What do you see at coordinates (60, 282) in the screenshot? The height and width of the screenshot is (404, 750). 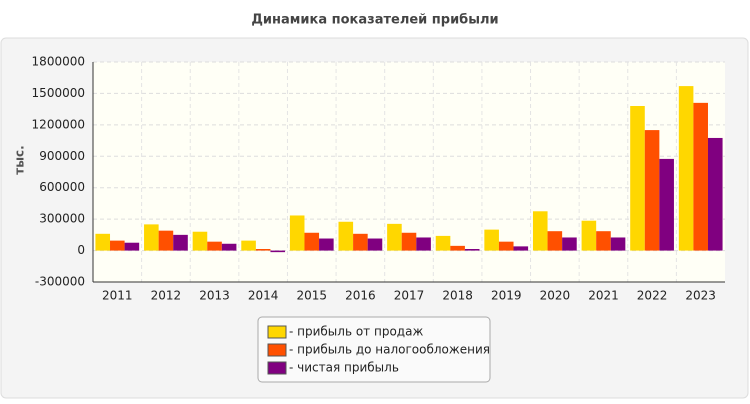 I see `y-tick-label: -300000` at bounding box center [60, 282].